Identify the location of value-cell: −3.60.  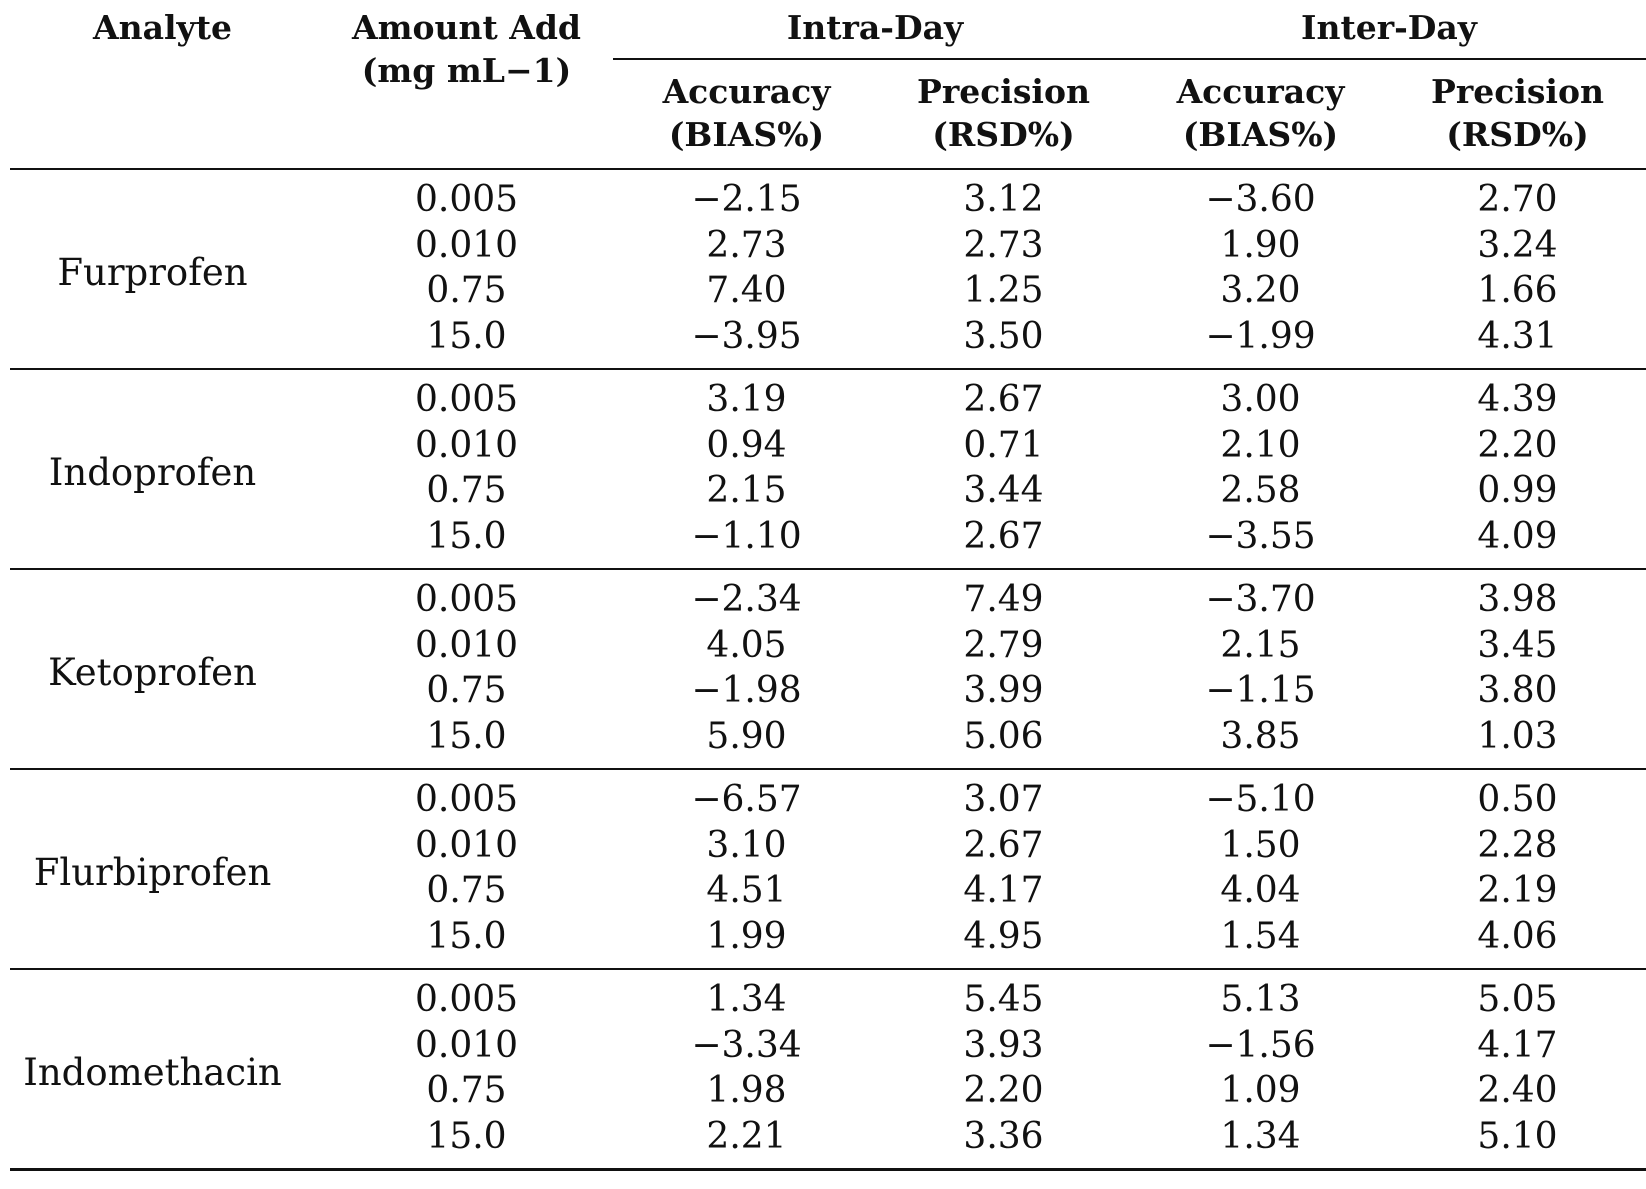
(1260, 199).